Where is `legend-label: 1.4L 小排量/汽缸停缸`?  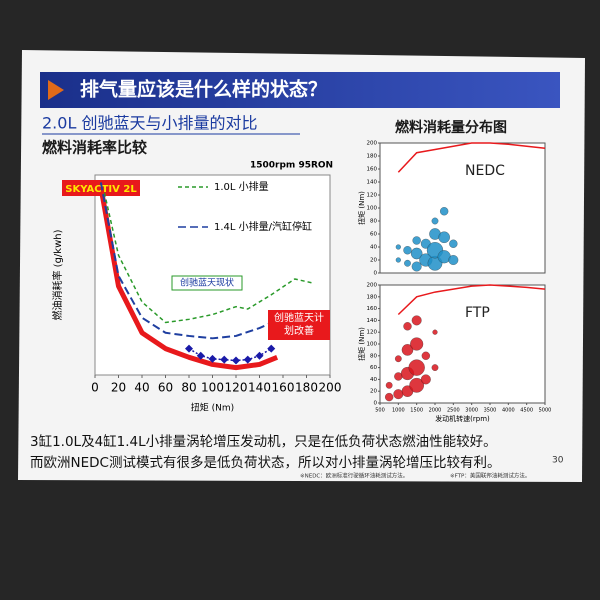
legend-label: 1.4L 小排量/汽缸停缸 is located at coordinates (263, 226).